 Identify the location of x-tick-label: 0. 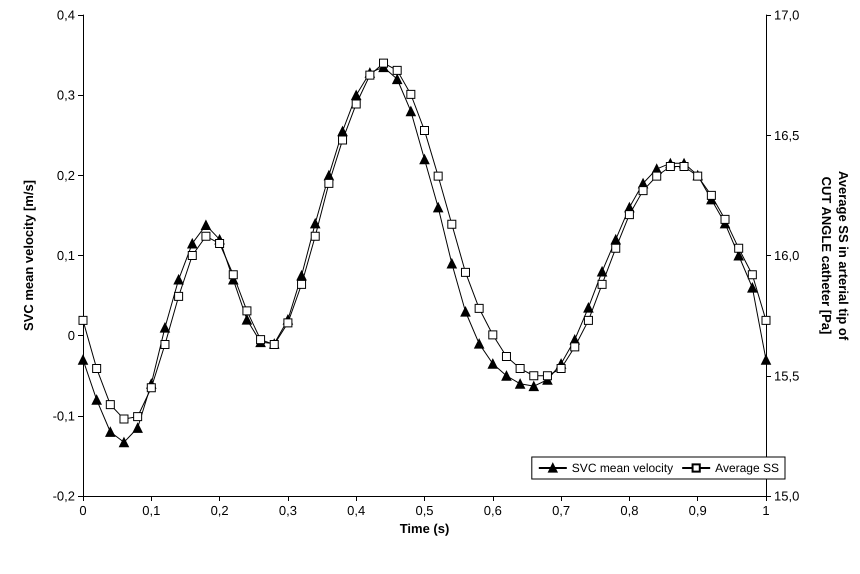
(83, 510).